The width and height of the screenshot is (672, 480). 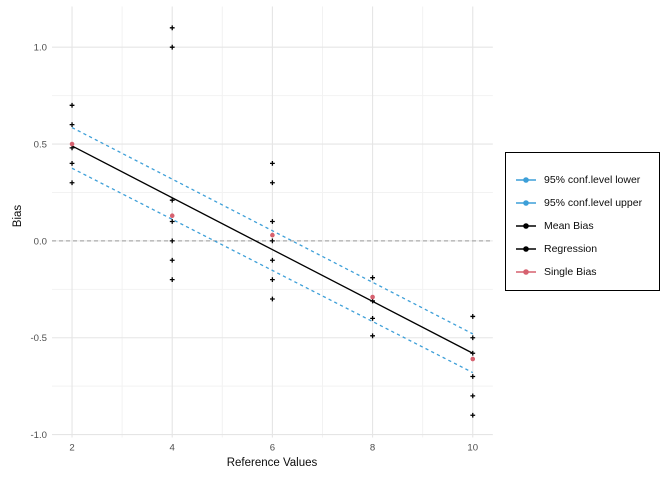 I want to click on y-tick-label: -0.5, so click(x=38, y=338).